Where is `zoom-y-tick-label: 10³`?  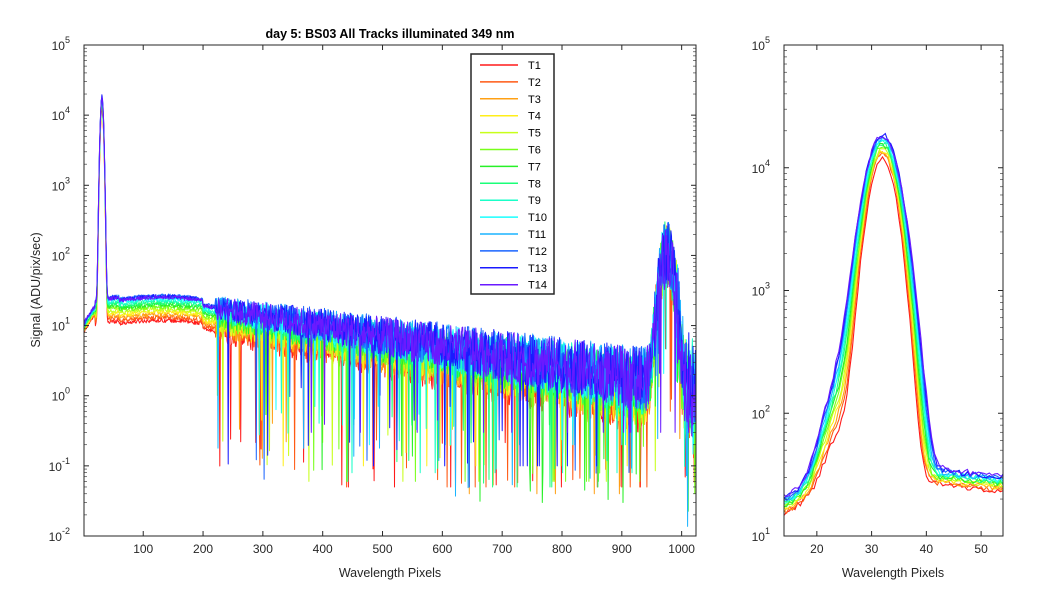 zoom-y-tick-label: 10³ is located at coordinates (761, 290).